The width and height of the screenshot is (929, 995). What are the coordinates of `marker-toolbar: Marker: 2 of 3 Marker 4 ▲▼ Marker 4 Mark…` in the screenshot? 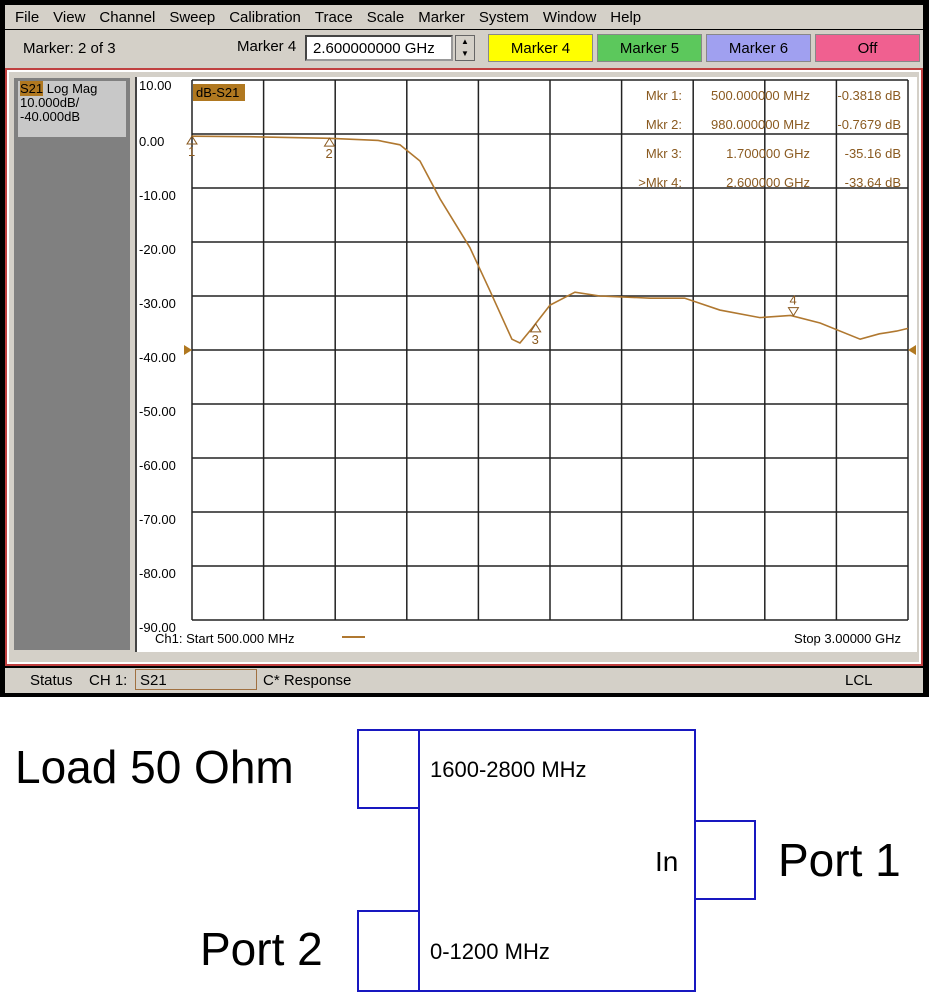 It's located at (464, 49).